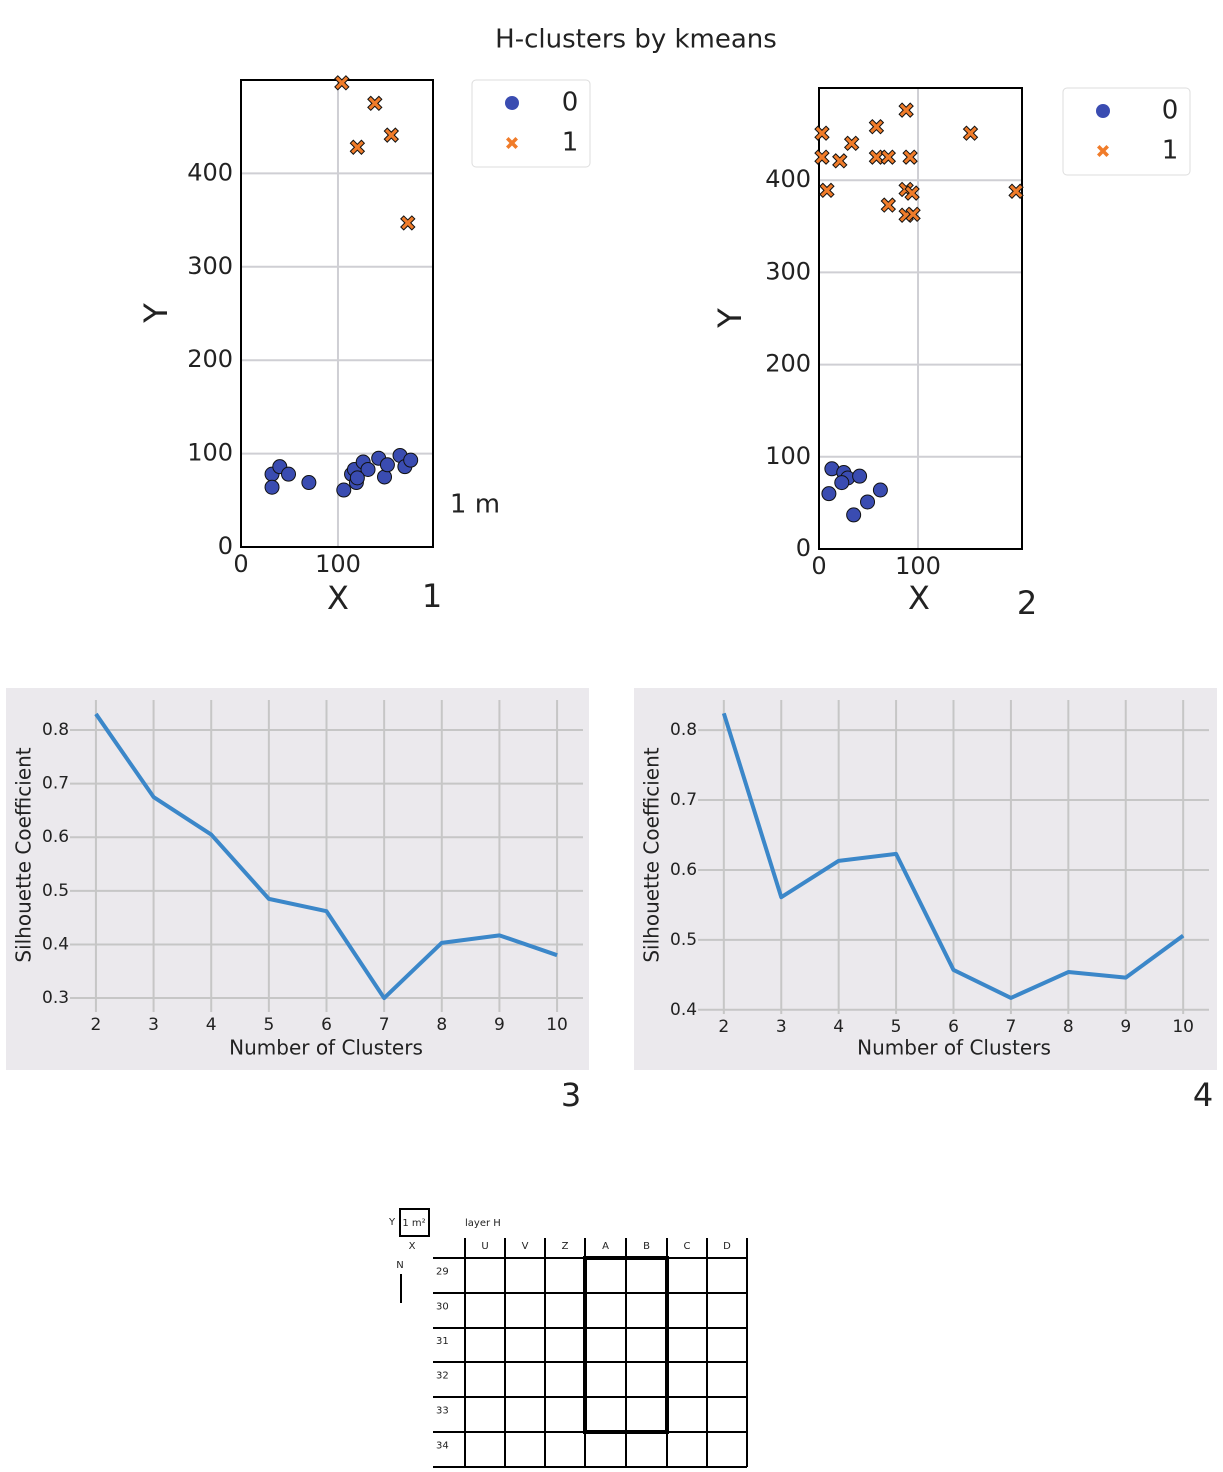  Describe the element at coordinates (55, 998) in the screenshot. I see `y-tick-label: 0.3` at that location.